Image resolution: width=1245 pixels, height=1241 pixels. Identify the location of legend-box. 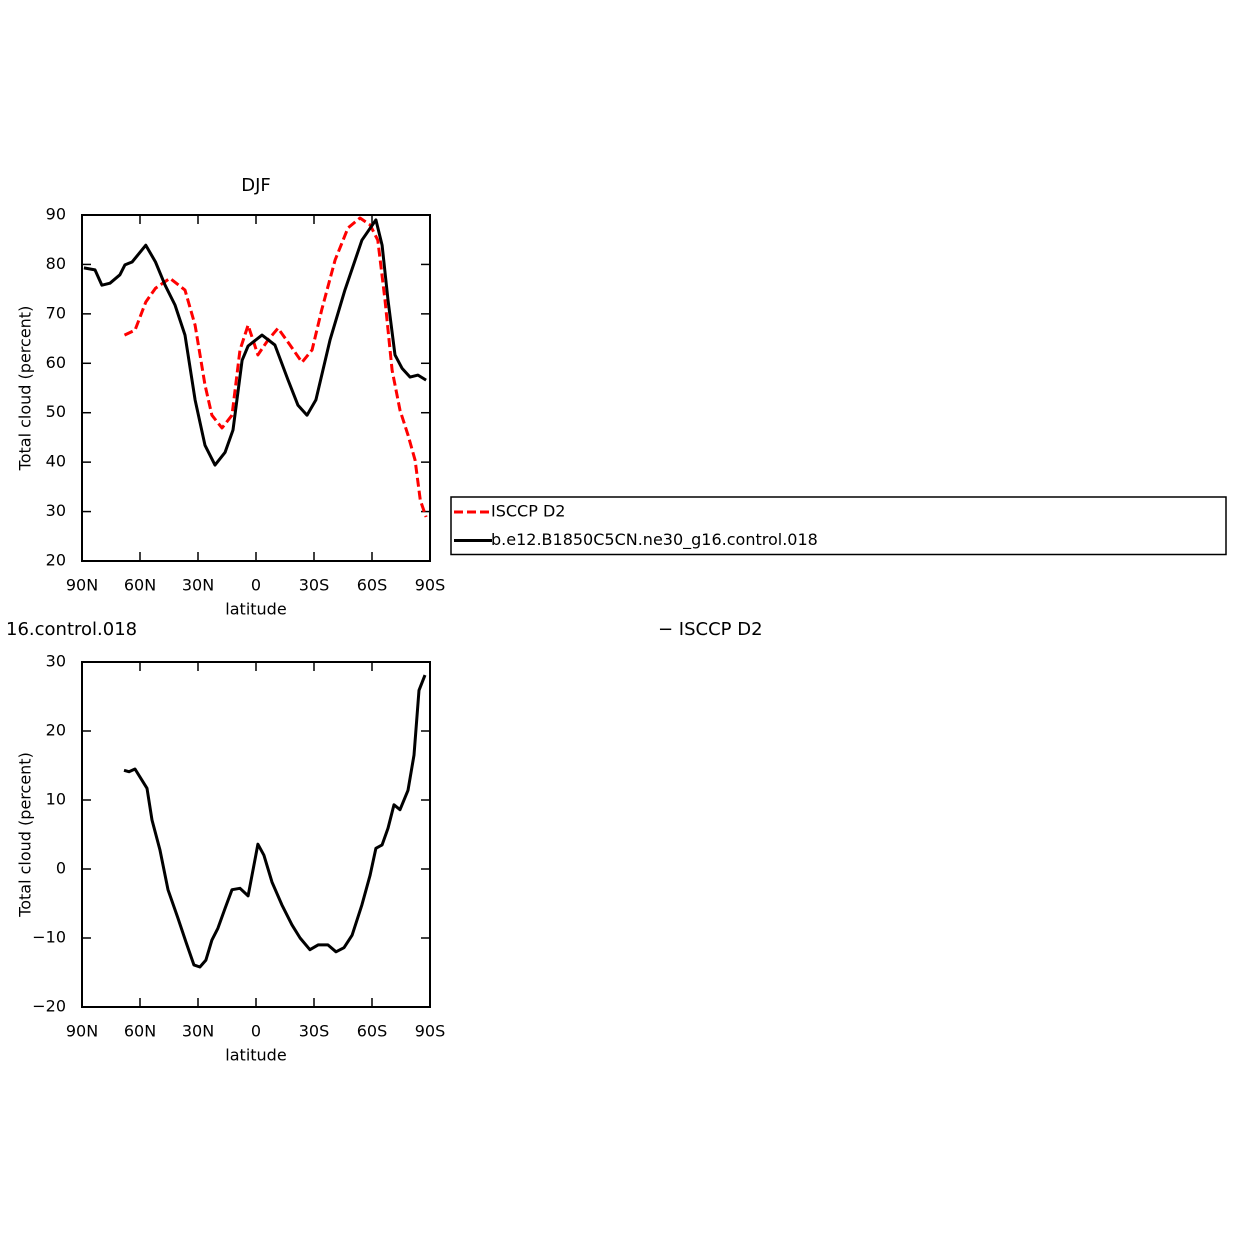
(838, 526).